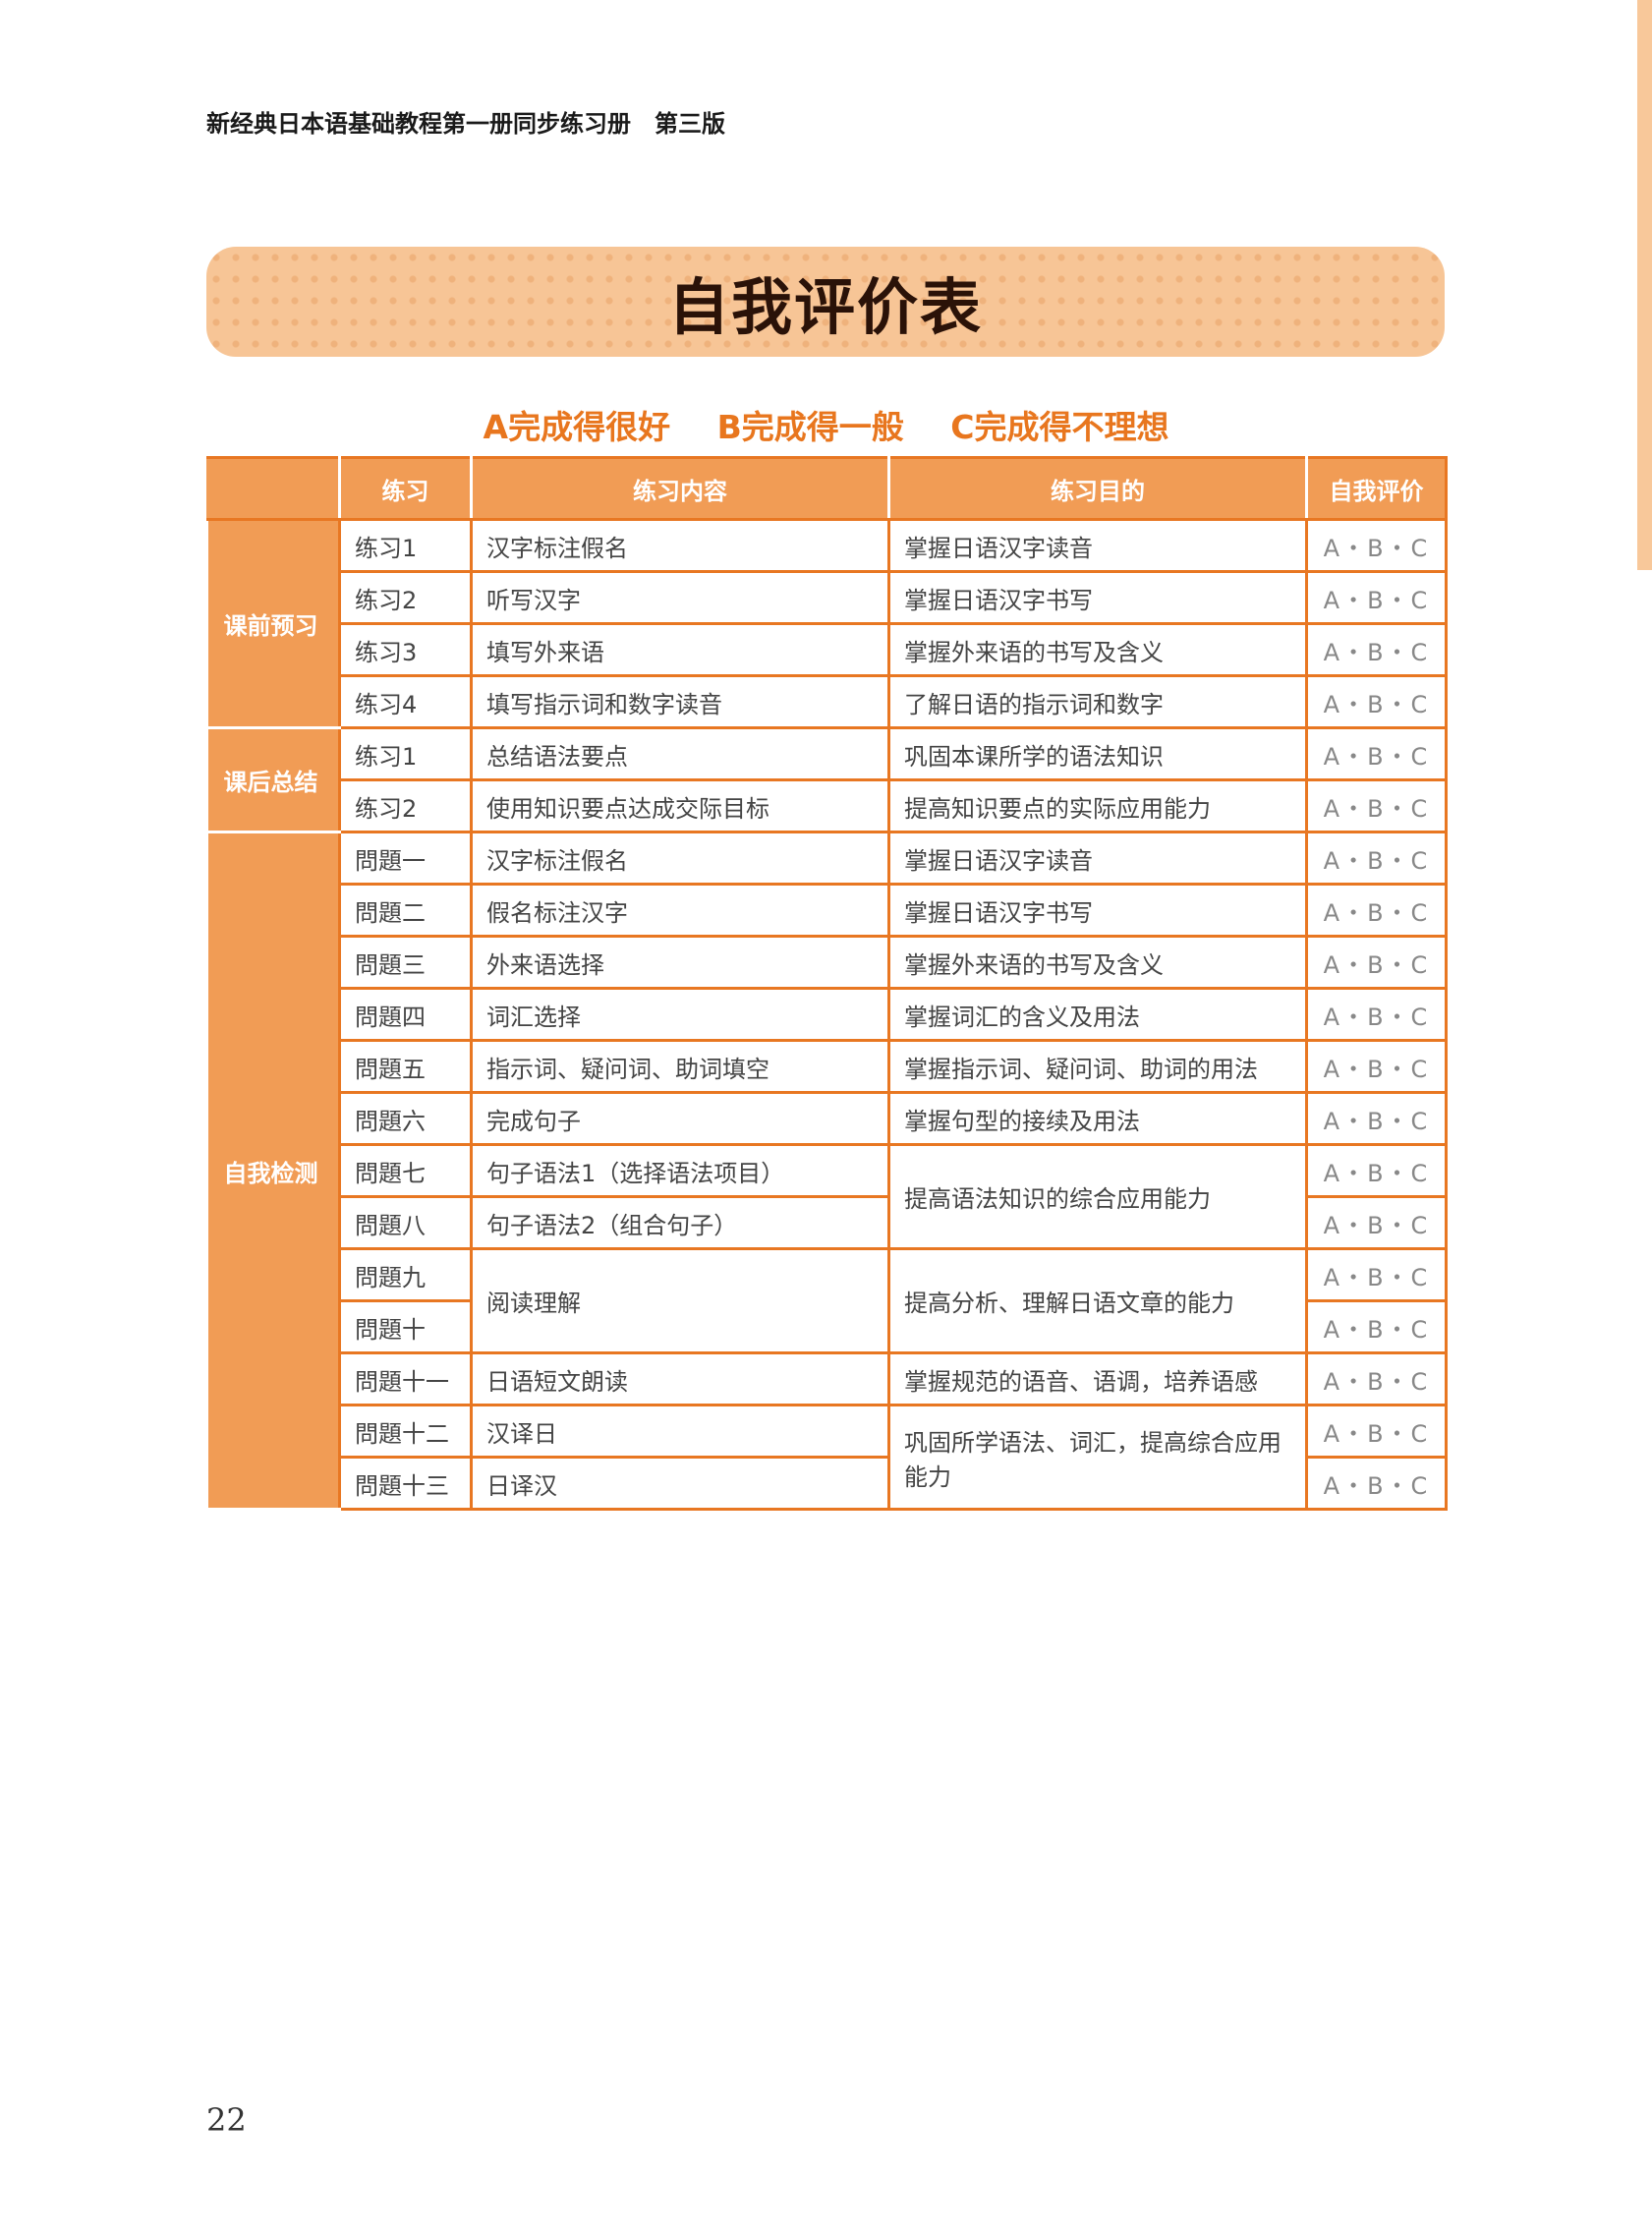 This screenshot has width=1652, height=2237. Describe the element at coordinates (274, 1171) in the screenshot. I see `group-label: 自我检测` at that location.